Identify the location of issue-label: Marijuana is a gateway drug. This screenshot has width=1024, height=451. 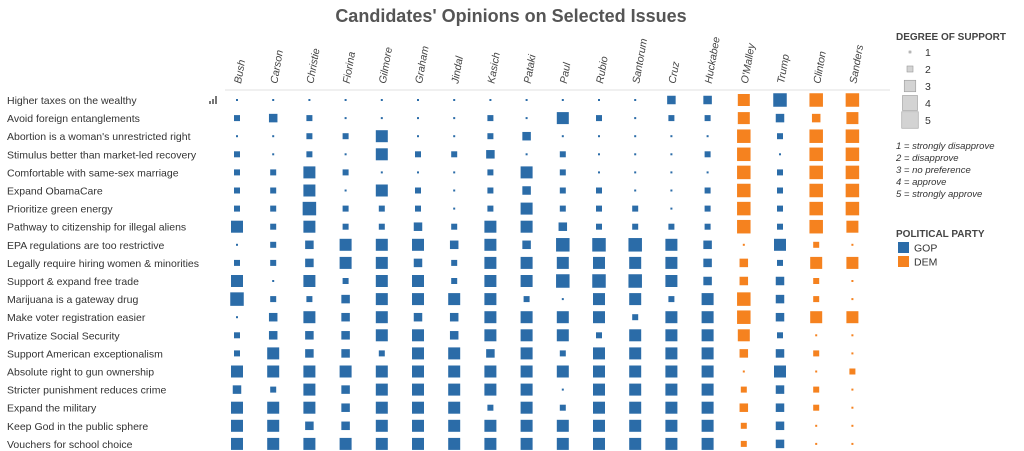
(72, 300).